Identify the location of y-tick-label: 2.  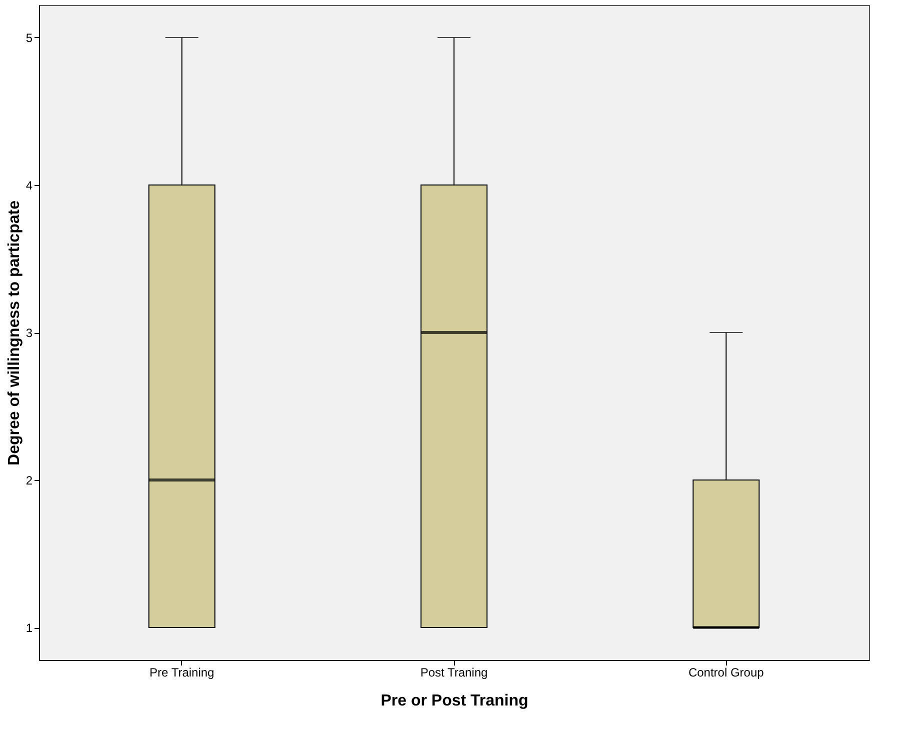
(29, 481).